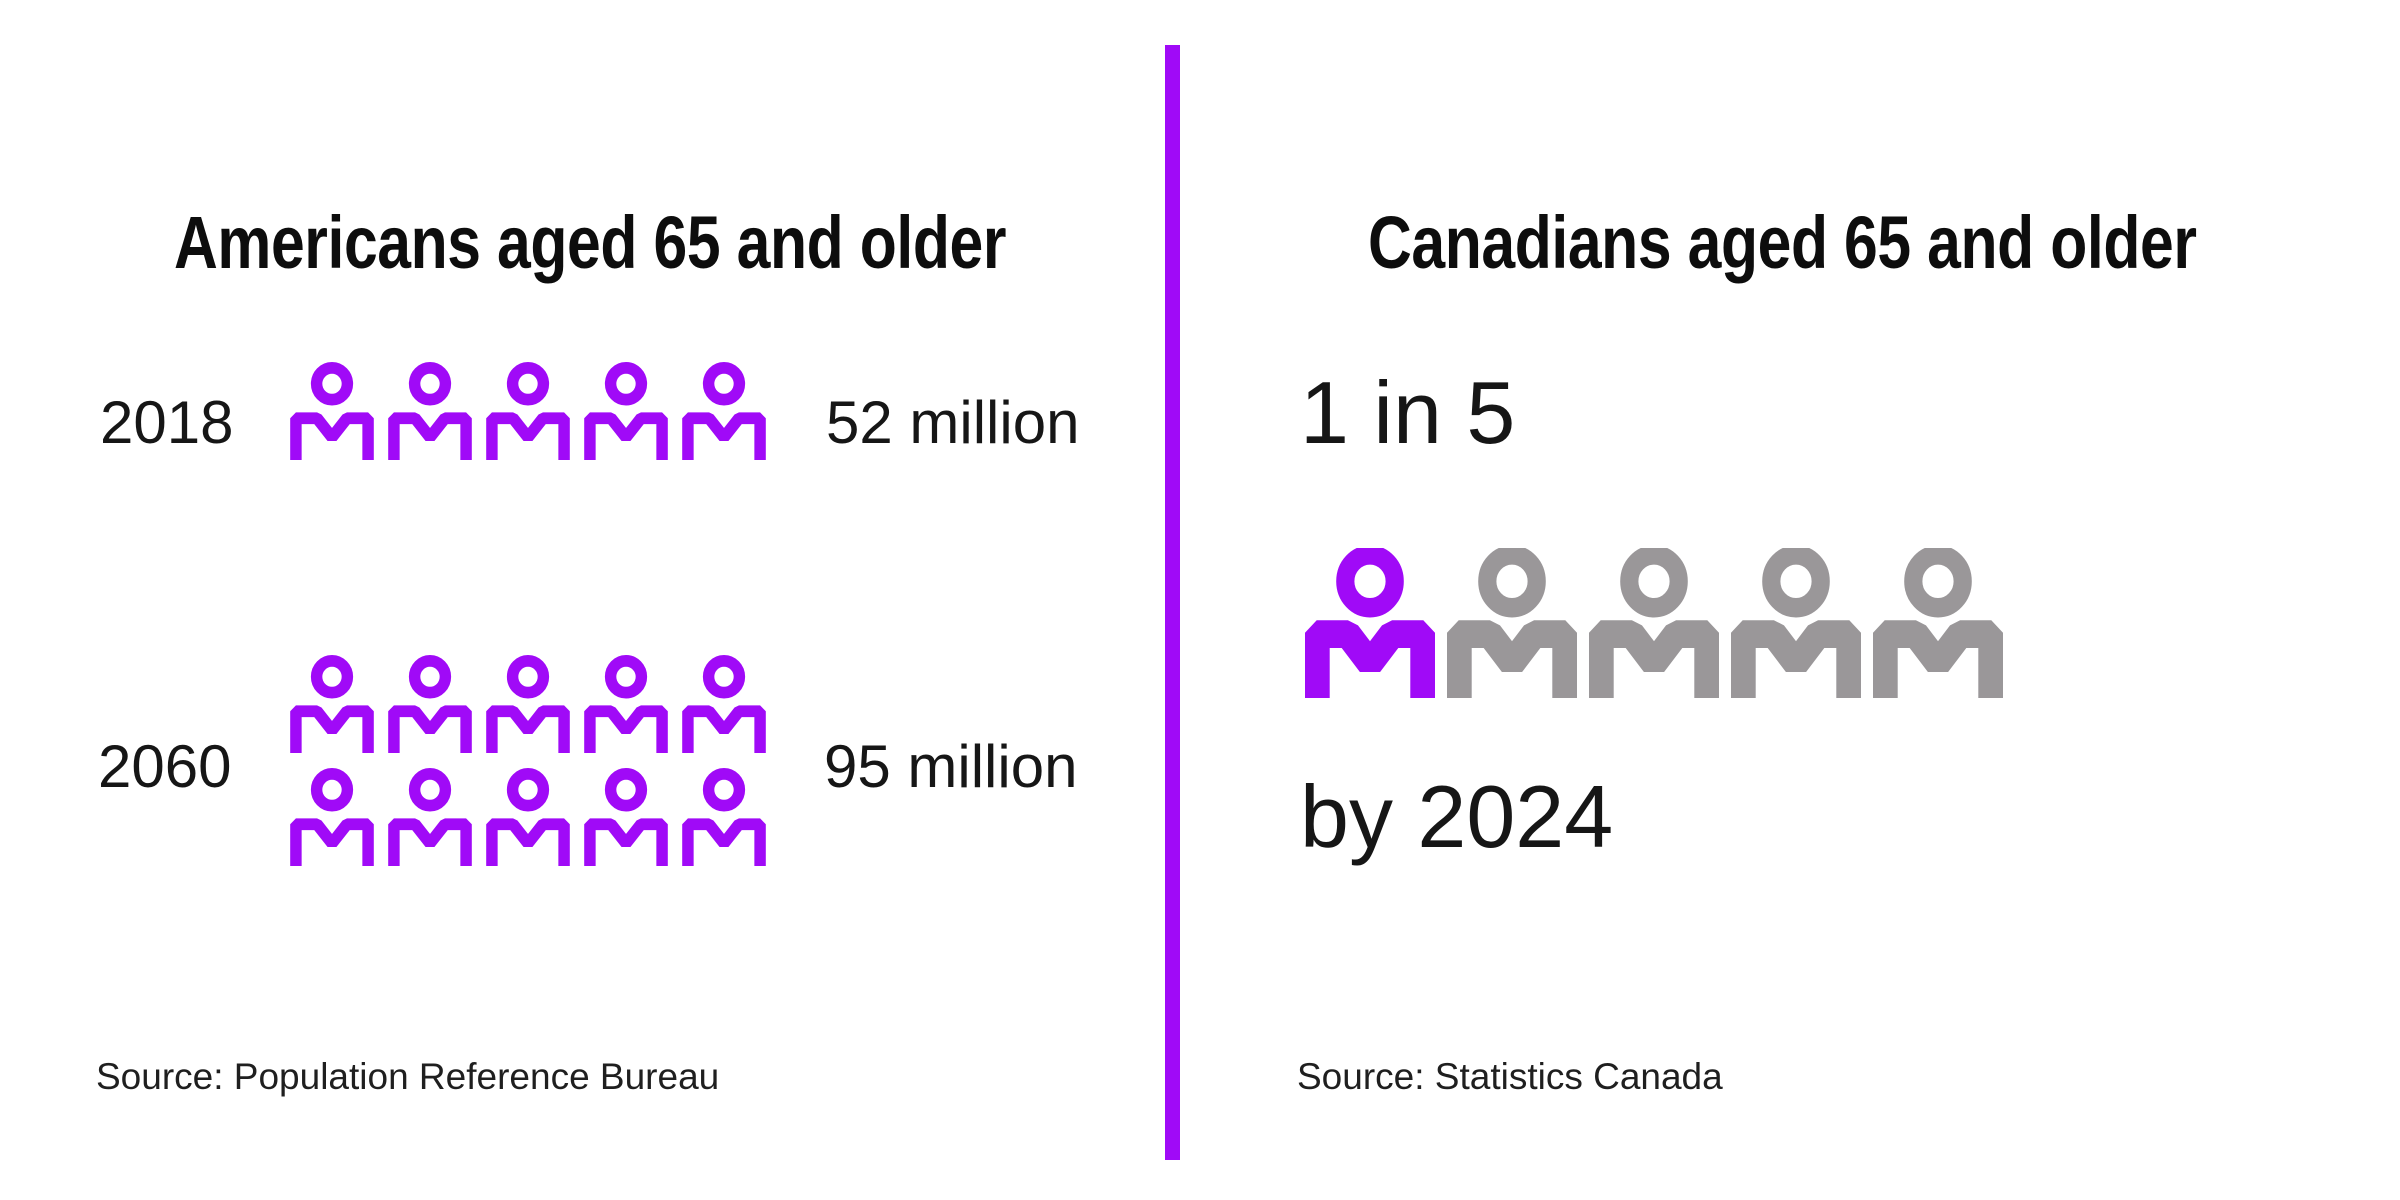 The image size is (2400, 1200). I want to click on left-source-note: Source: Population Reference Bureau, so click(408, 1076).